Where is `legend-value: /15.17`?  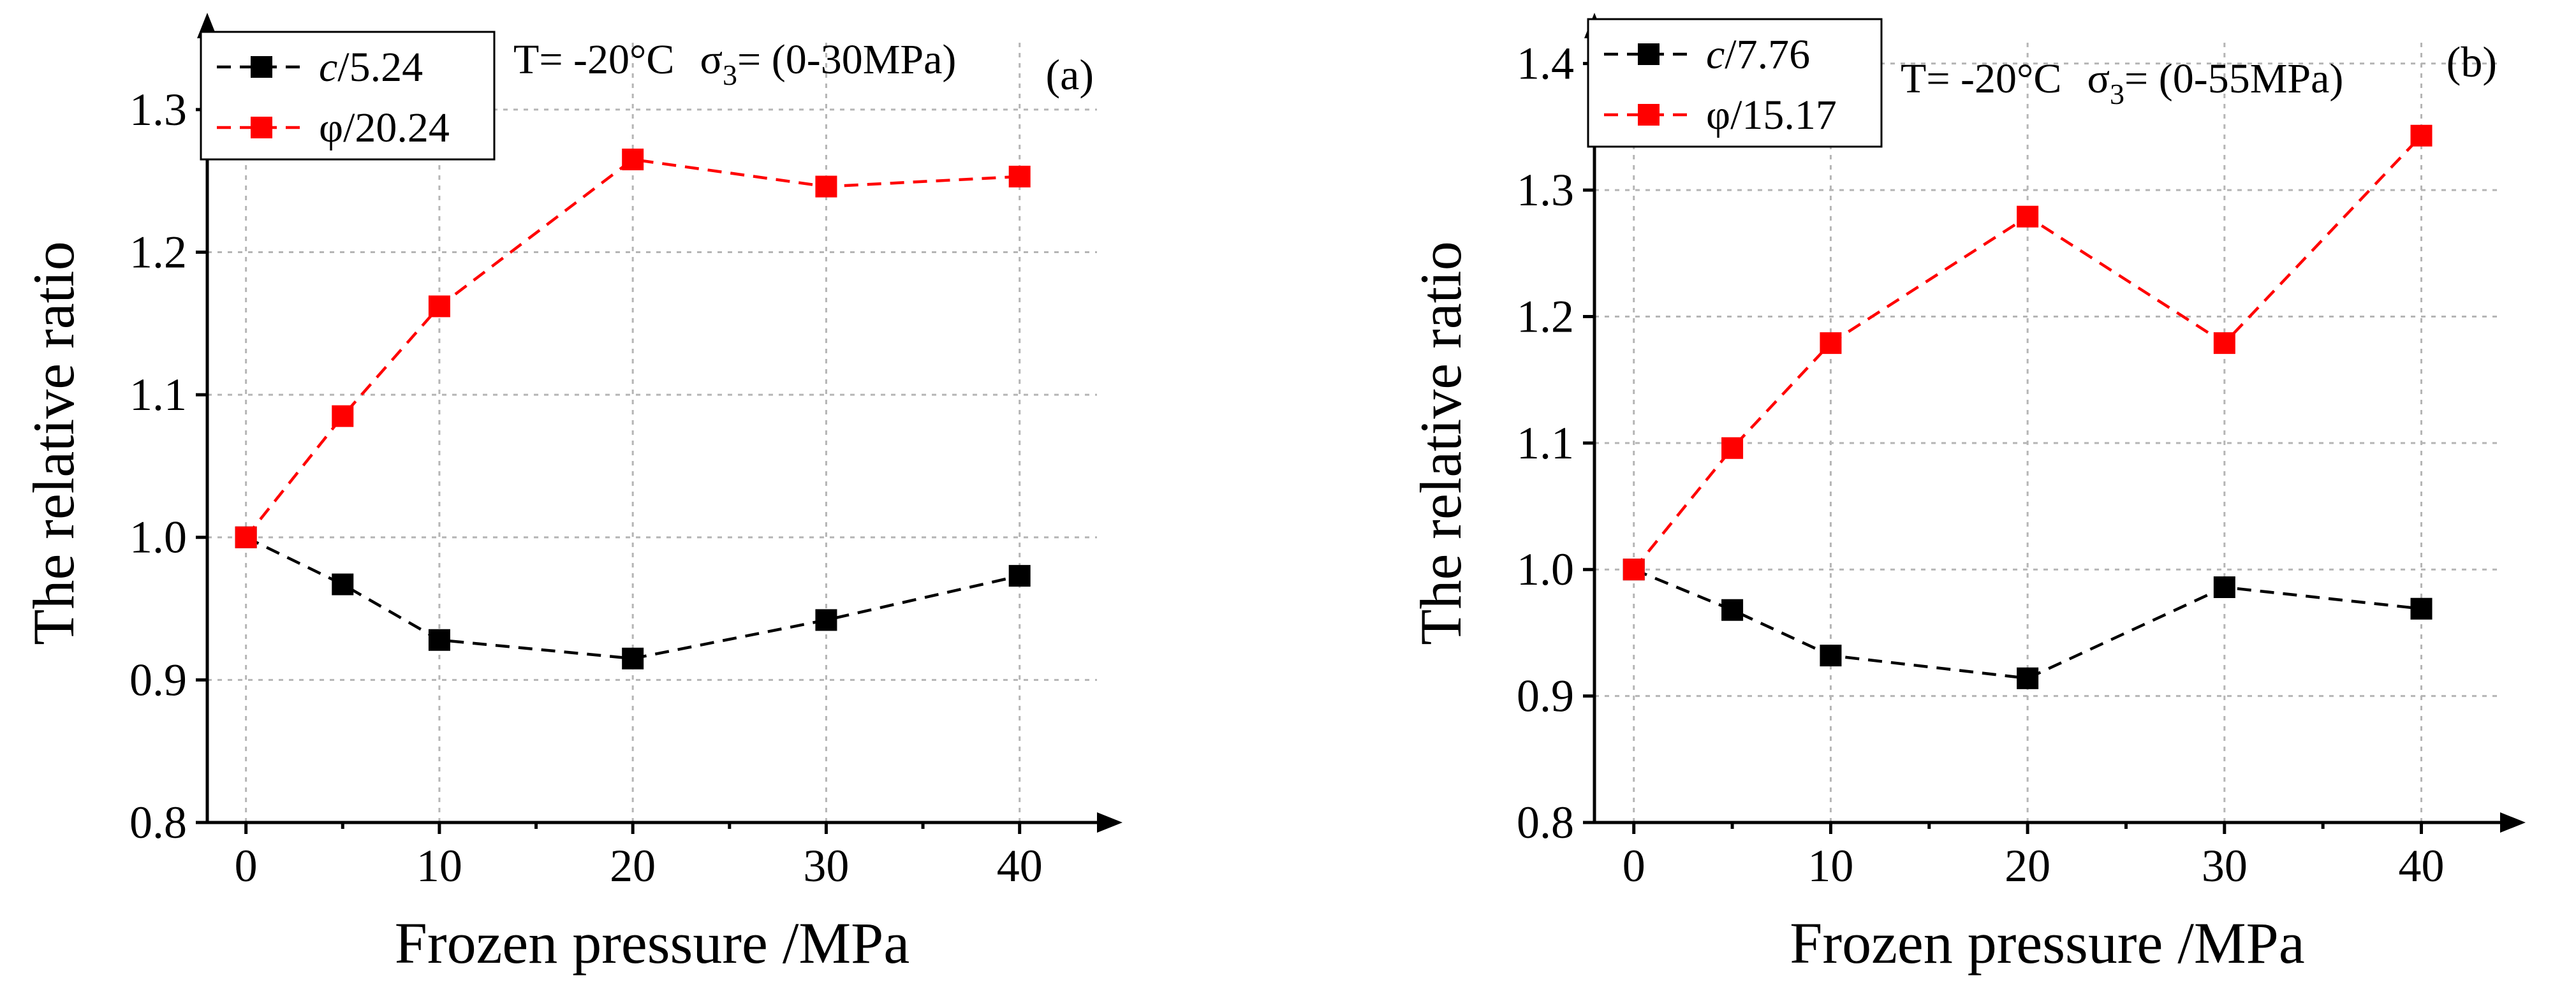
legend-value: /15.17 is located at coordinates (1783, 115).